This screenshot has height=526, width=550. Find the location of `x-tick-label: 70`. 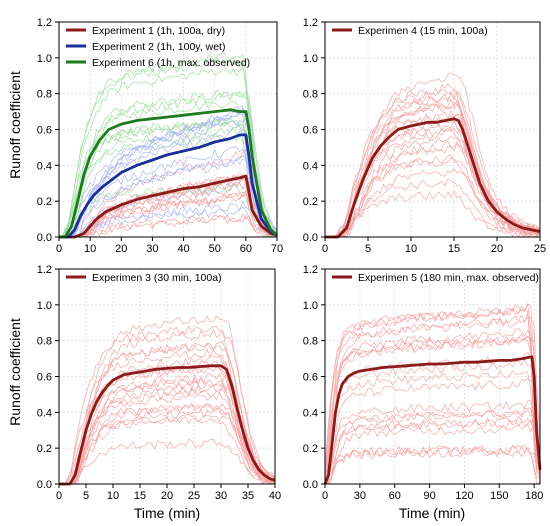

x-tick-label: 70 is located at coordinates (277, 249).